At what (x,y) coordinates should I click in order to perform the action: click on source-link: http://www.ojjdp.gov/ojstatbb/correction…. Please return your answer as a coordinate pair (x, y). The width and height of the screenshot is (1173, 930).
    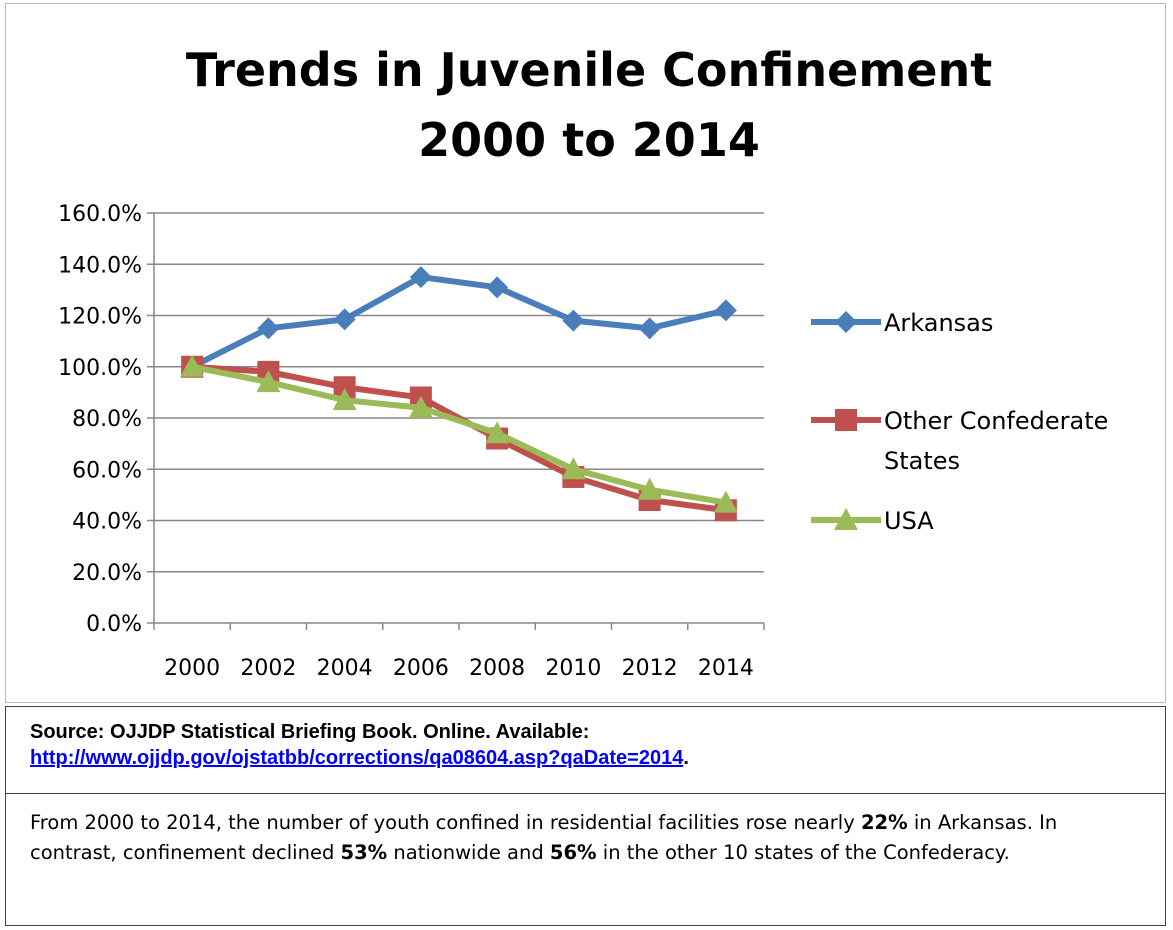
    Looking at the image, I should click on (357, 758).